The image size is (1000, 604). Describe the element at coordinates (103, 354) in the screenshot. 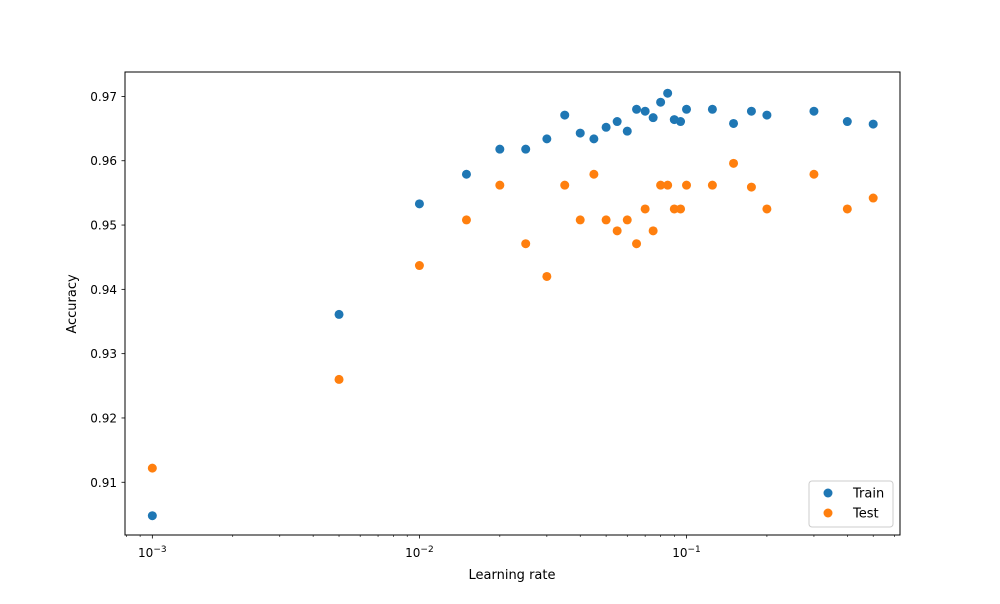

I see `y-tick-label: 0.93` at that location.